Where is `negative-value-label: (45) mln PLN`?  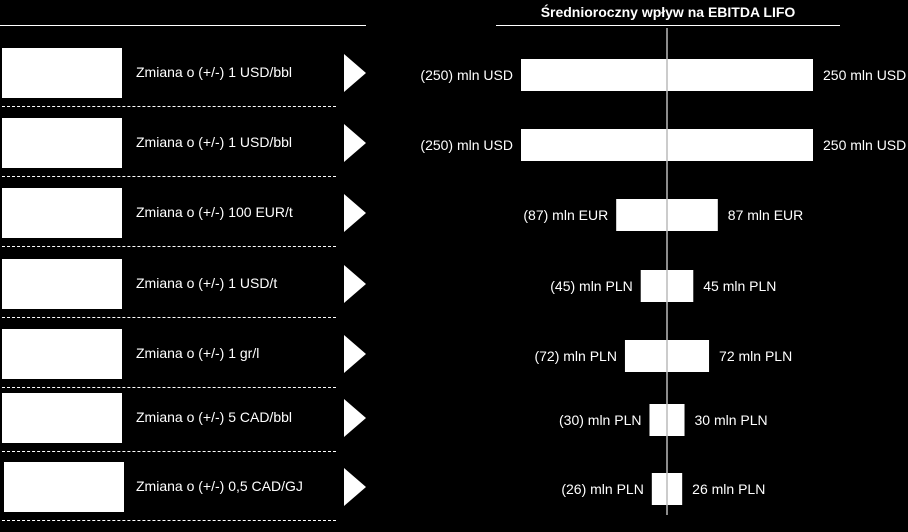
negative-value-label: (45) mln PLN is located at coordinates (591, 286).